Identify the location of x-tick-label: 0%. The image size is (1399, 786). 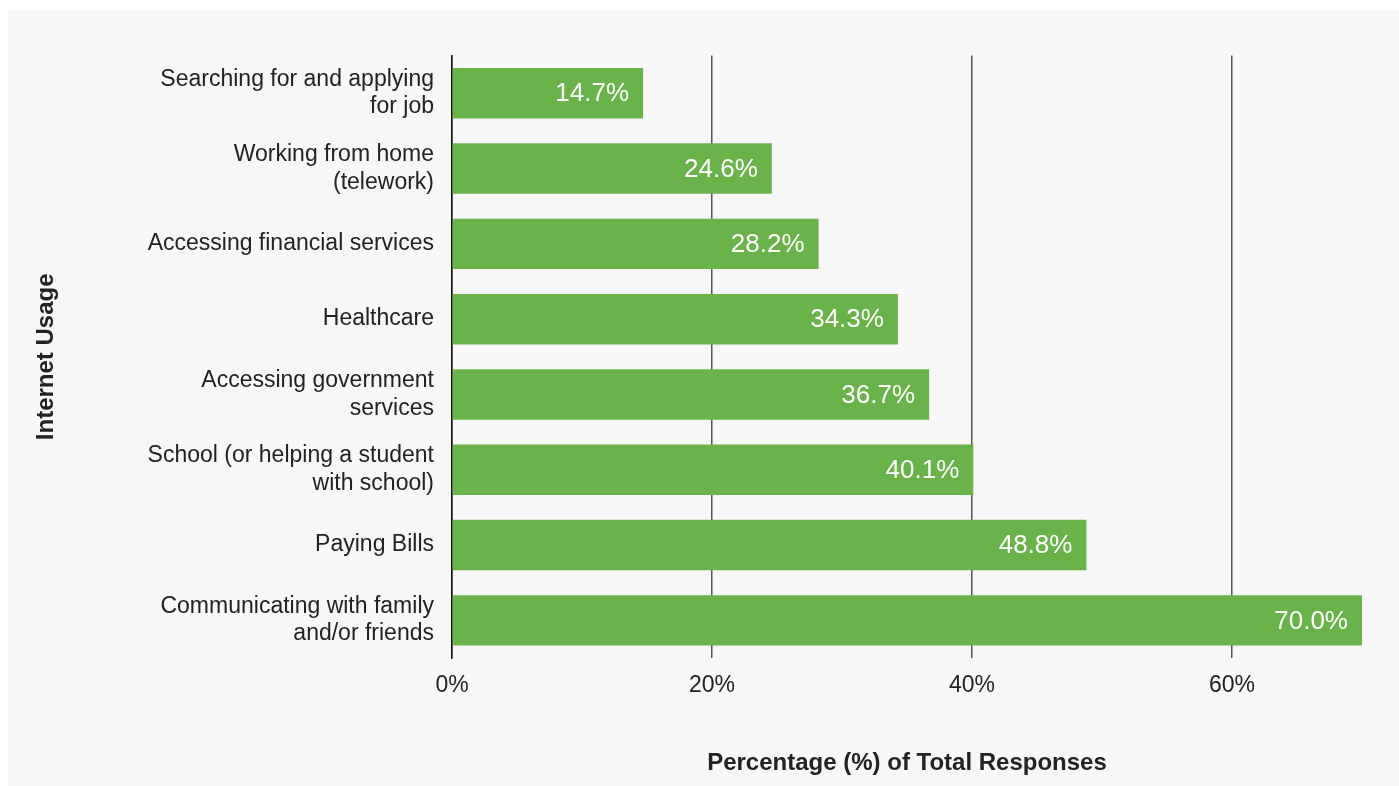
(452, 684).